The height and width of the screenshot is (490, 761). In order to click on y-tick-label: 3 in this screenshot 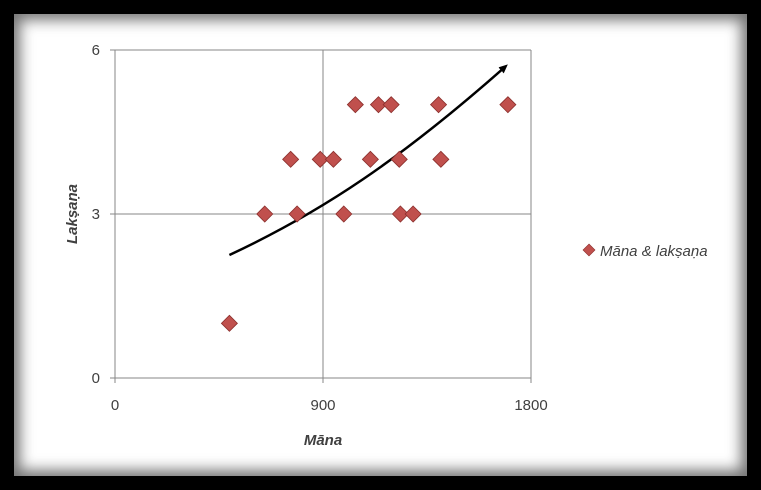, I will do `click(96, 214)`.